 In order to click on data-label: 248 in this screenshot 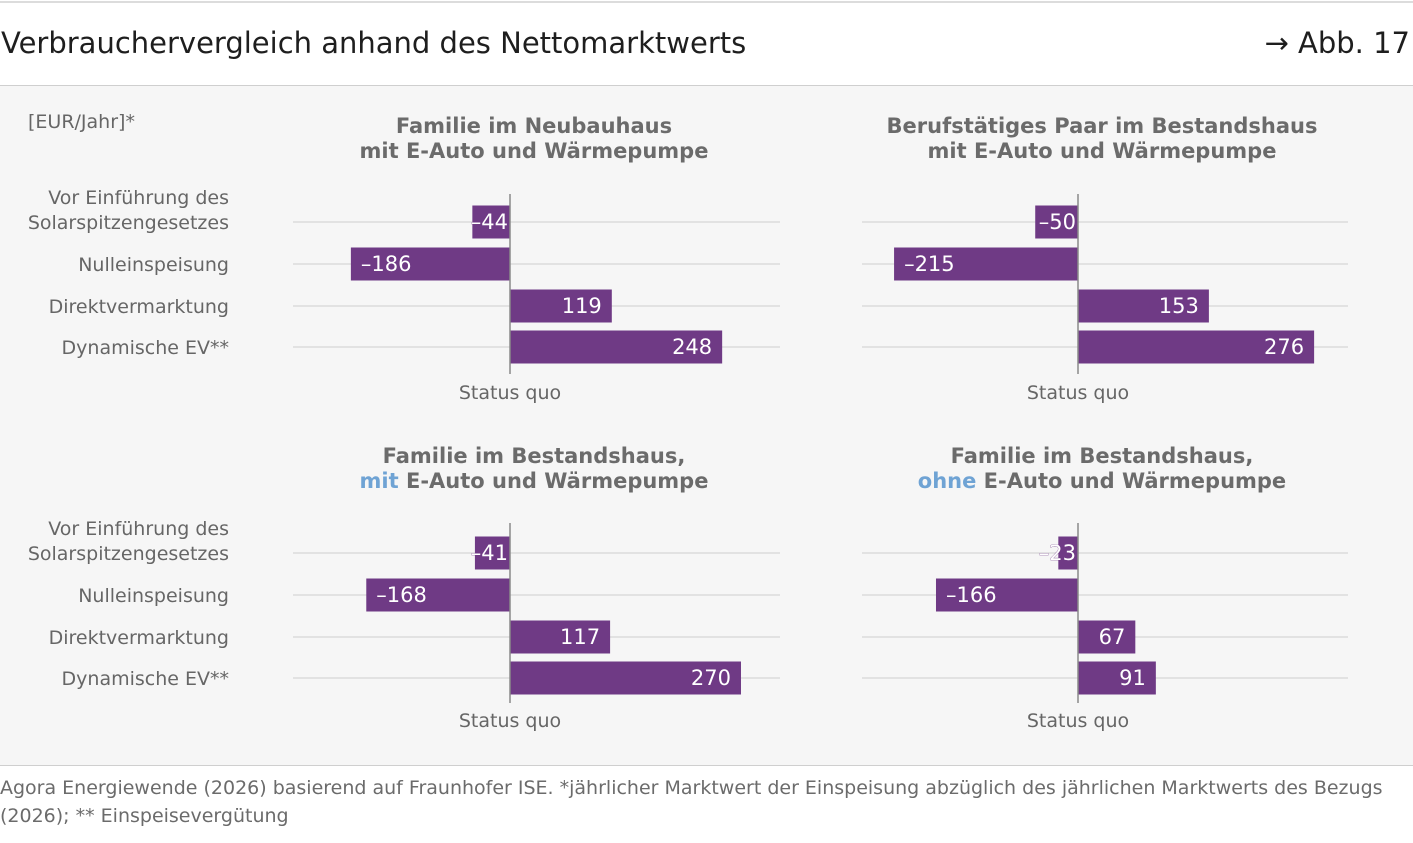, I will do `click(692, 347)`.